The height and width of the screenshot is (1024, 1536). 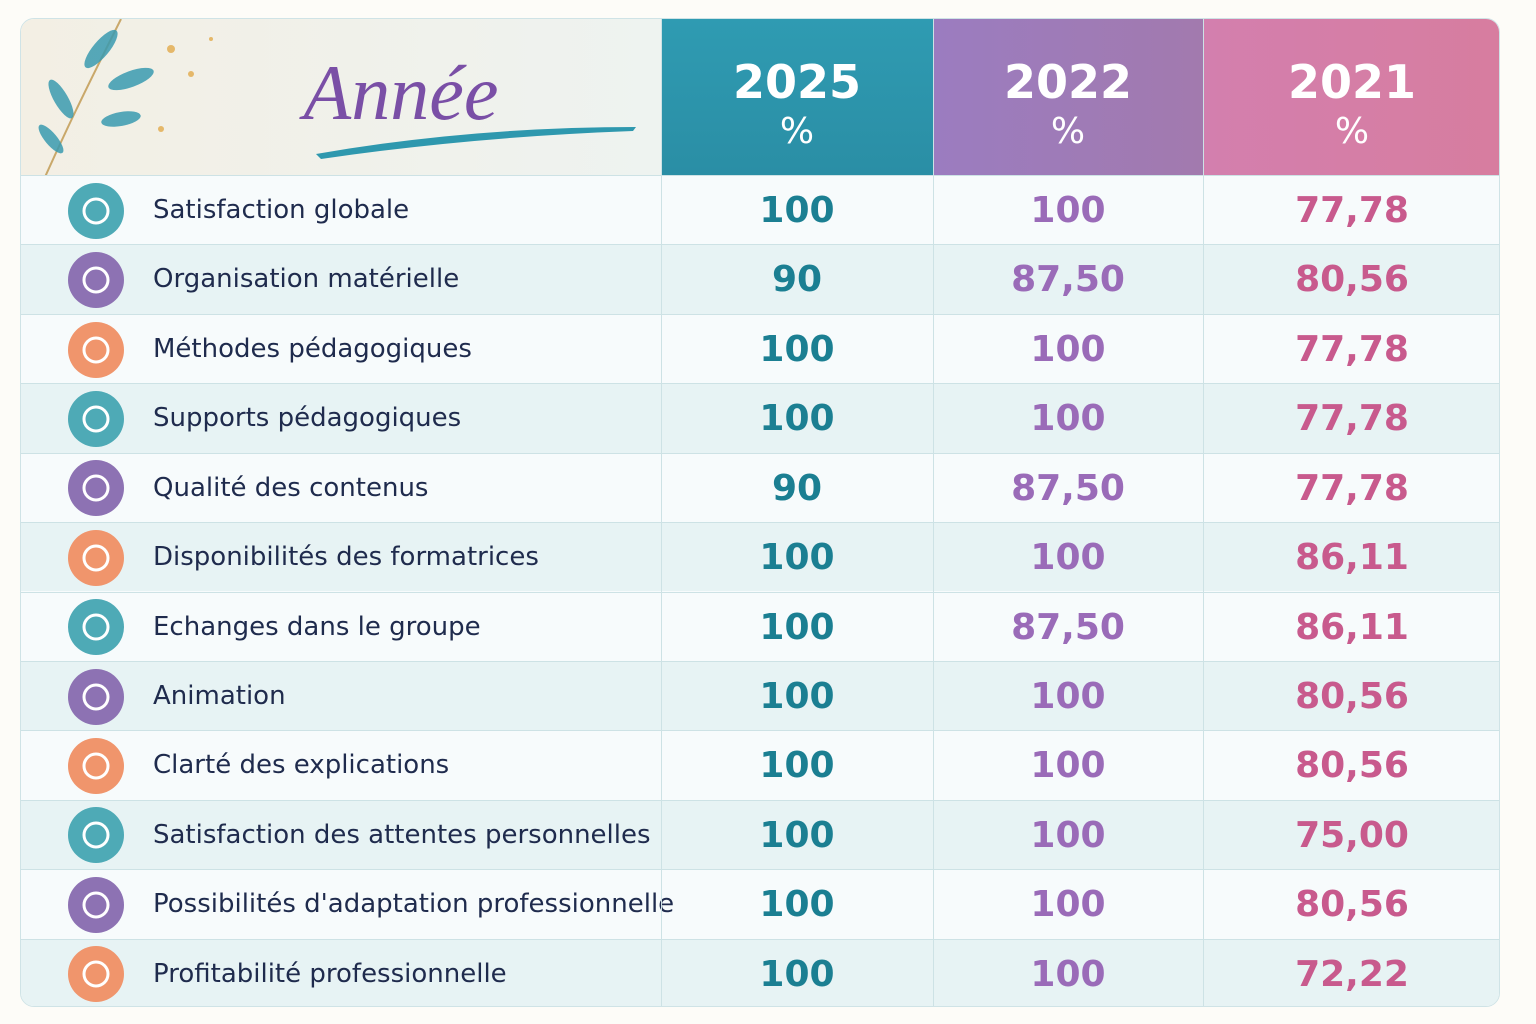 What do you see at coordinates (330, 973) in the screenshot?
I see `row-label: Profitabilité professionnelle` at bounding box center [330, 973].